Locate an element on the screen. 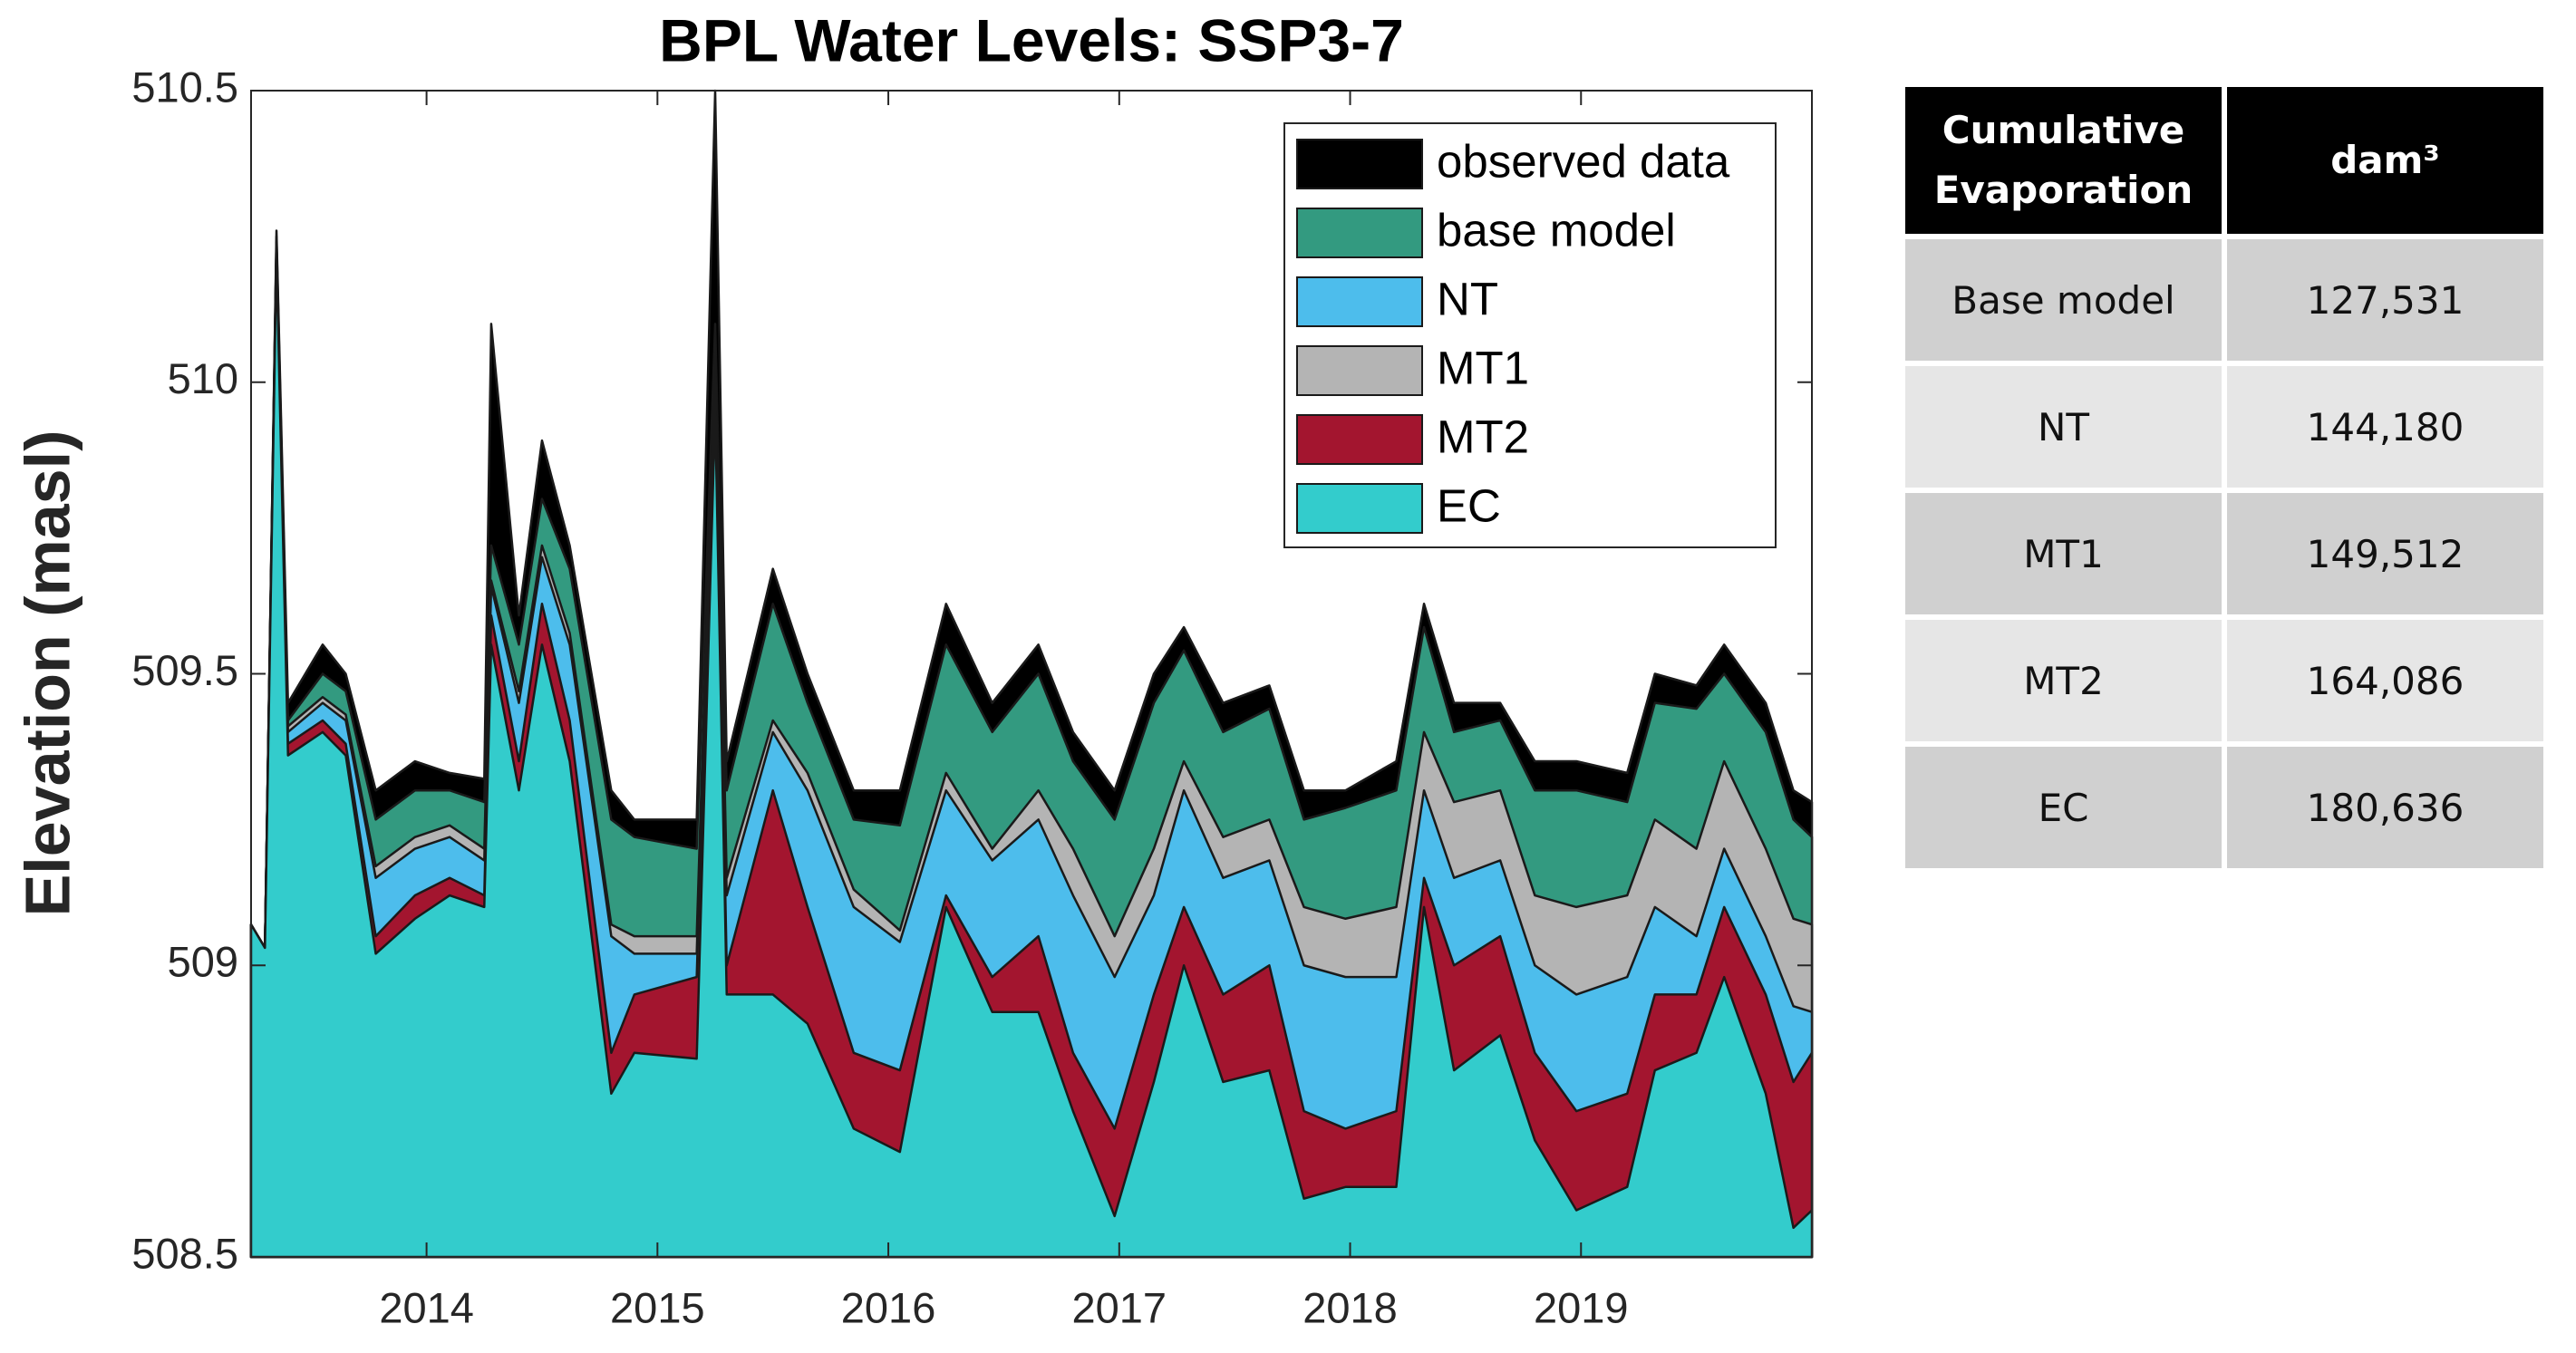  x-tick-label: 2018 is located at coordinates (1350, 1307).